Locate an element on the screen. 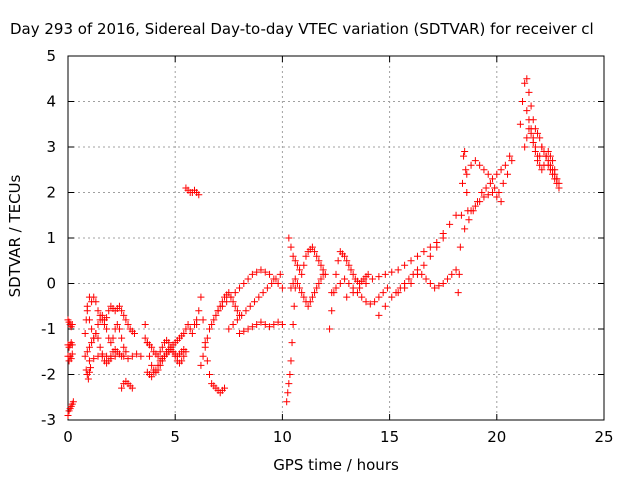 The height and width of the screenshot is (480, 640). y-tick-label: 5 is located at coordinates (51, 56).